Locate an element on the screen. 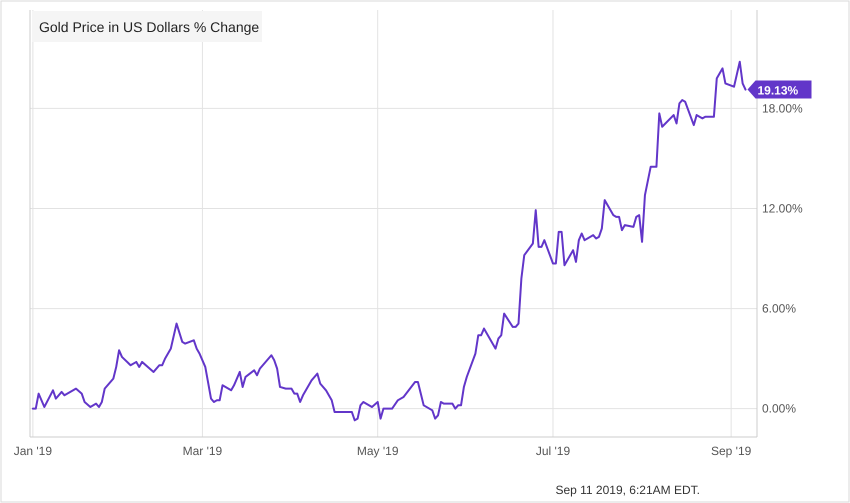 The image size is (850, 503). y-tick-label: 6.00% is located at coordinates (779, 309).